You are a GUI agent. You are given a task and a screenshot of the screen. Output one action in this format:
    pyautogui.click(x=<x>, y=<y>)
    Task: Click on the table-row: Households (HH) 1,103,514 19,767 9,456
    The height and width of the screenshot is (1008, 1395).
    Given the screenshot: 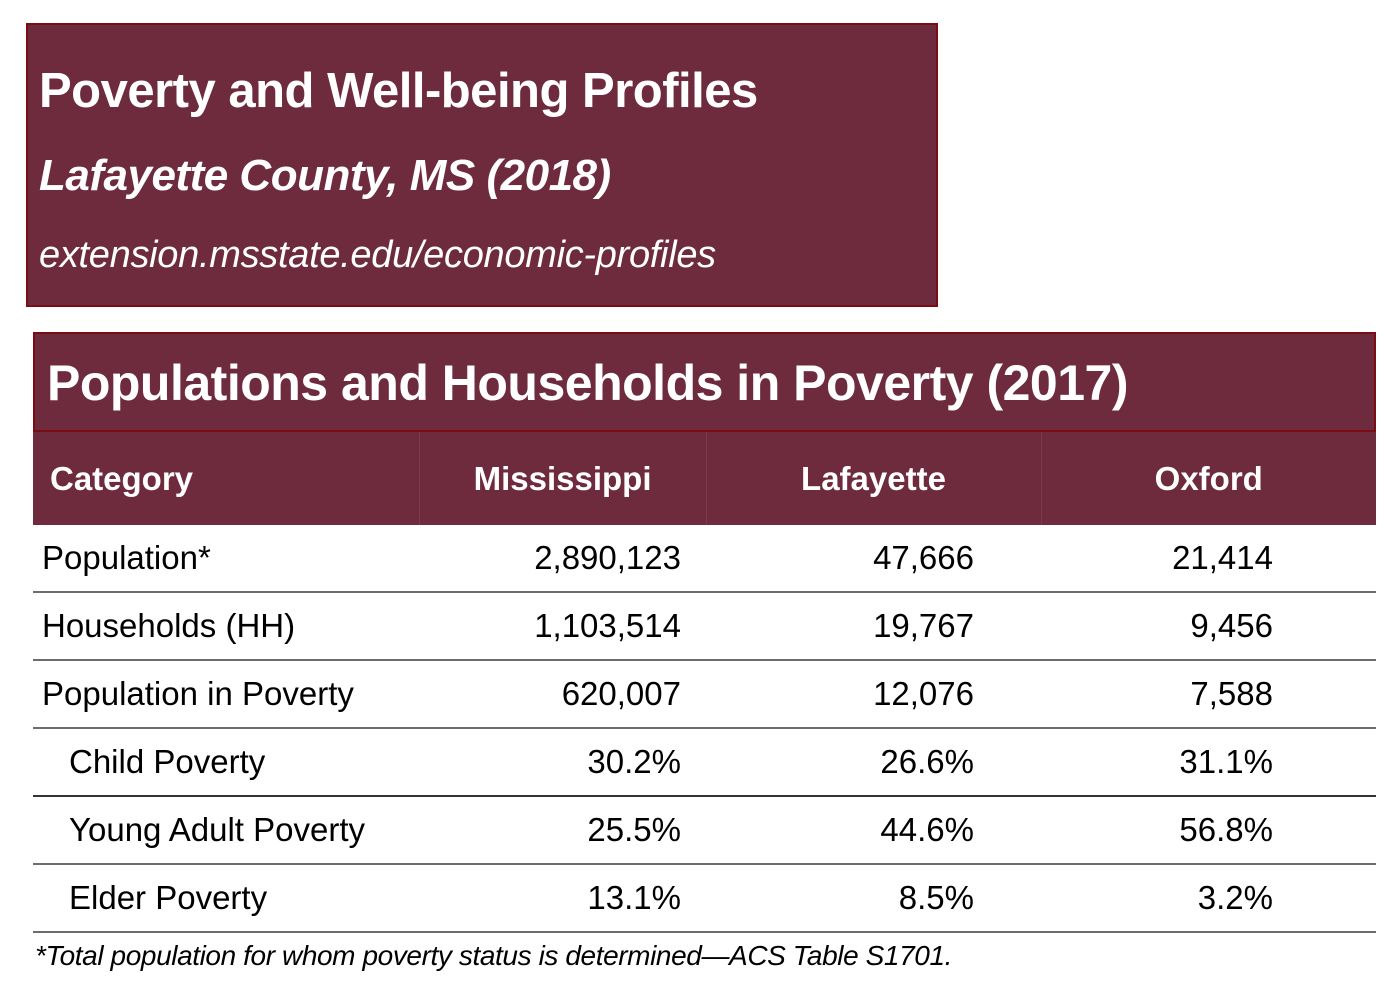 What is the action you would take?
    pyautogui.click(x=704, y=626)
    